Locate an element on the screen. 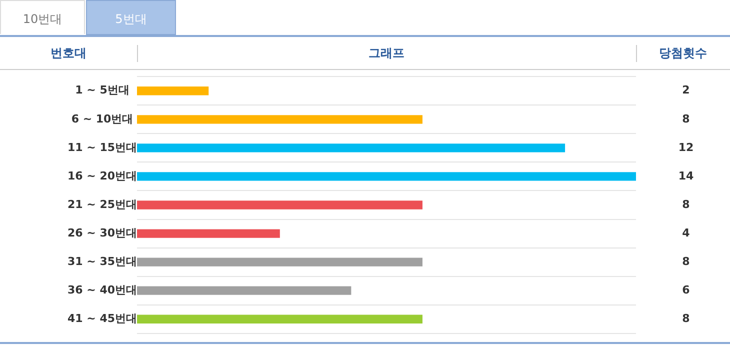 The width and height of the screenshot is (730, 345). y-tick-label: 41 ~ 45번대 is located at coordinates (103, 318).